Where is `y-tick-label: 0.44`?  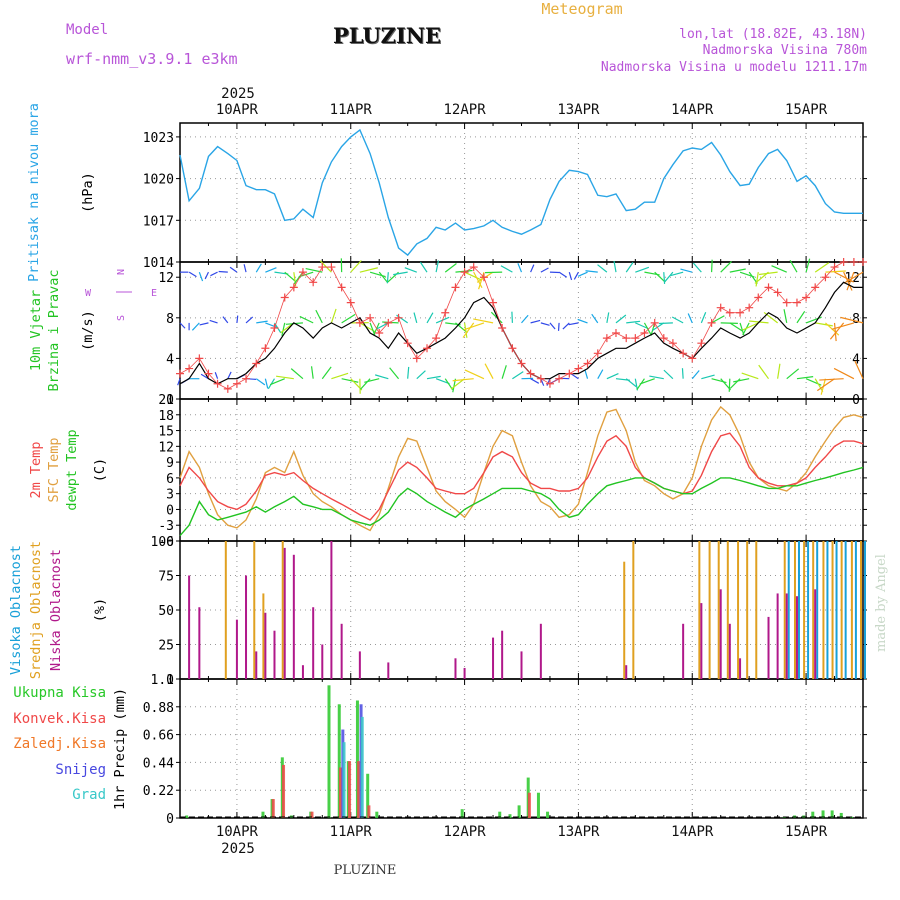 y-tick-label: 0.44 is located at coordinates (158, 763).